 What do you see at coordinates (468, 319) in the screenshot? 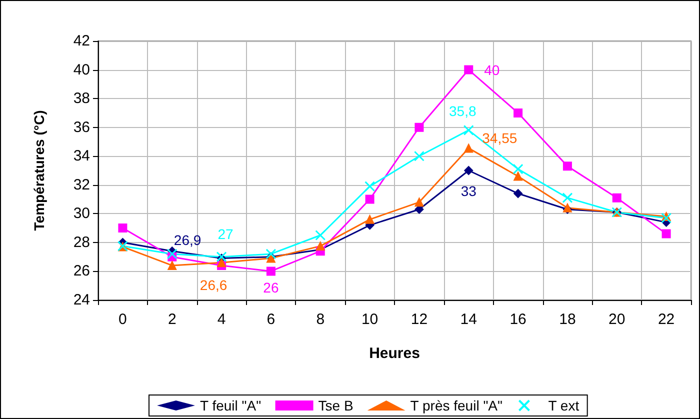
I see `x-tick-label: 14` at bounding box center [468, 319].